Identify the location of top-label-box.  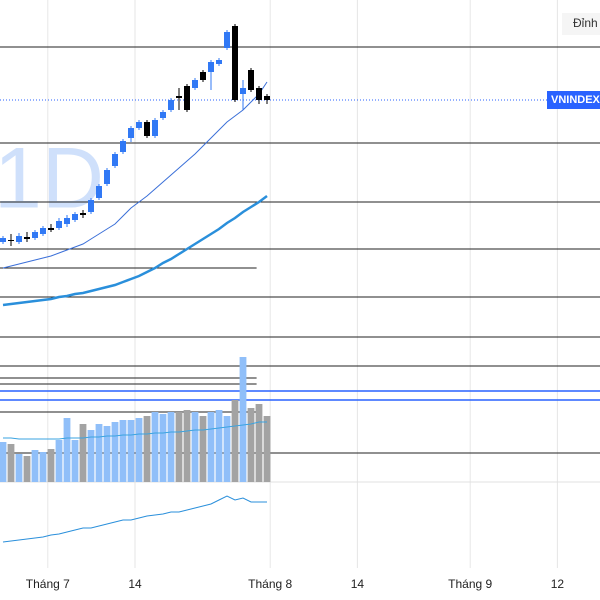
(581, 24).